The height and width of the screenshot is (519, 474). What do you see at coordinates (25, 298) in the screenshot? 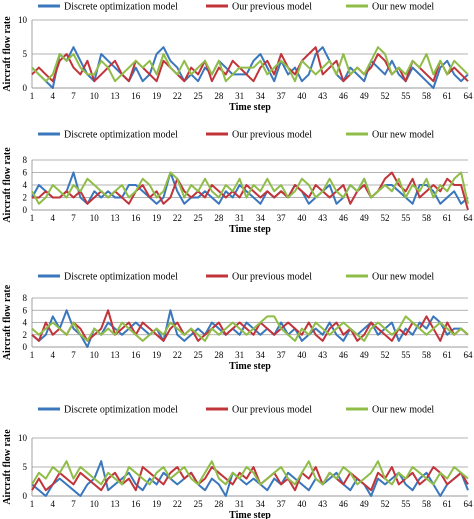
I see `y-tick-label: 8` at bounding box center [25, 298].